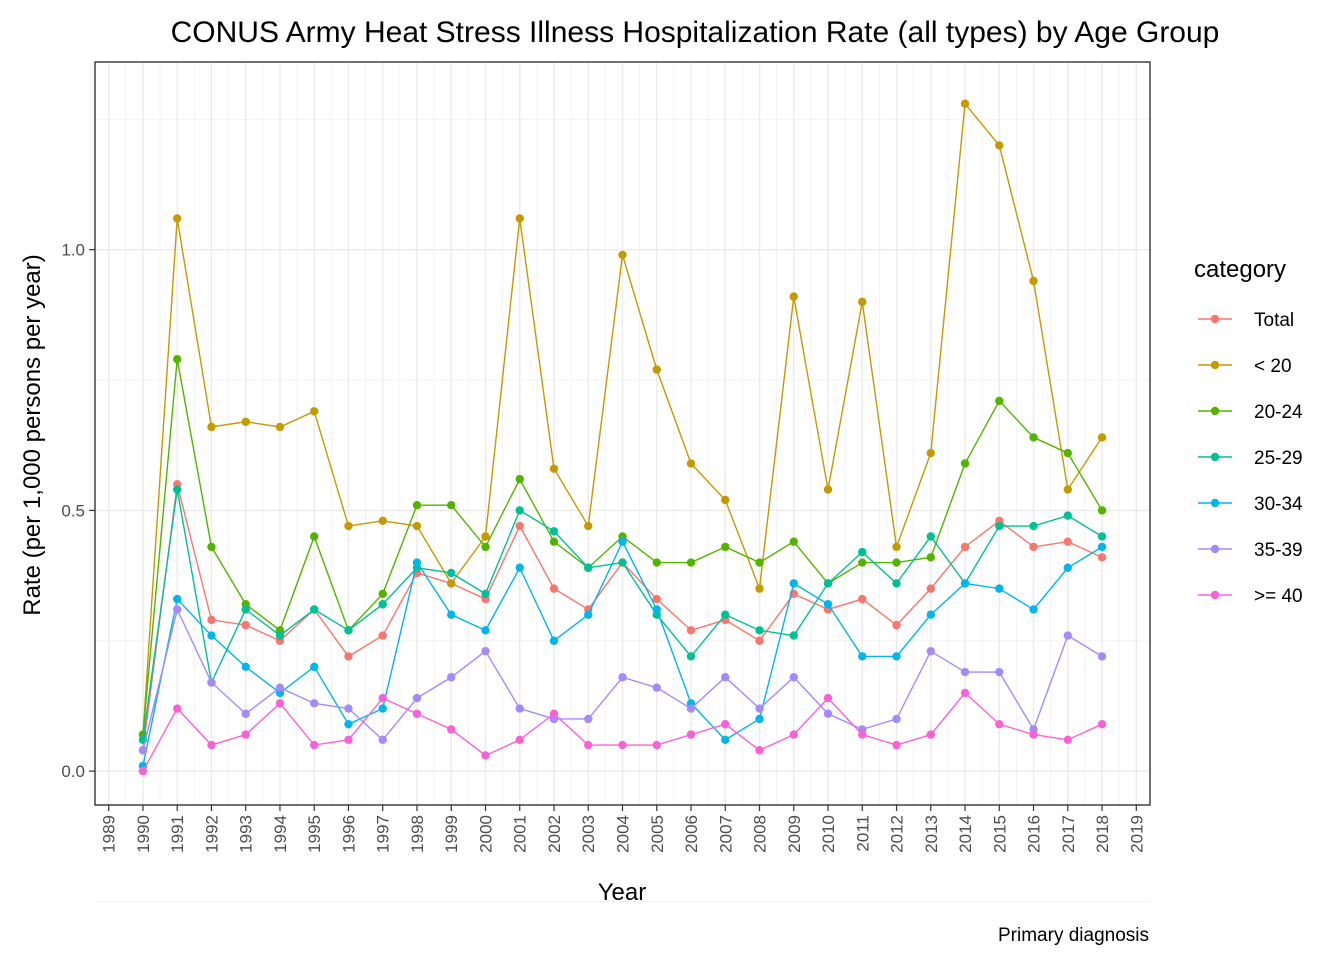  What do you see at coordinates (691, 834) in the screenshot?
I see `x-tick-label: 2006` at bounding box center [691, 834].